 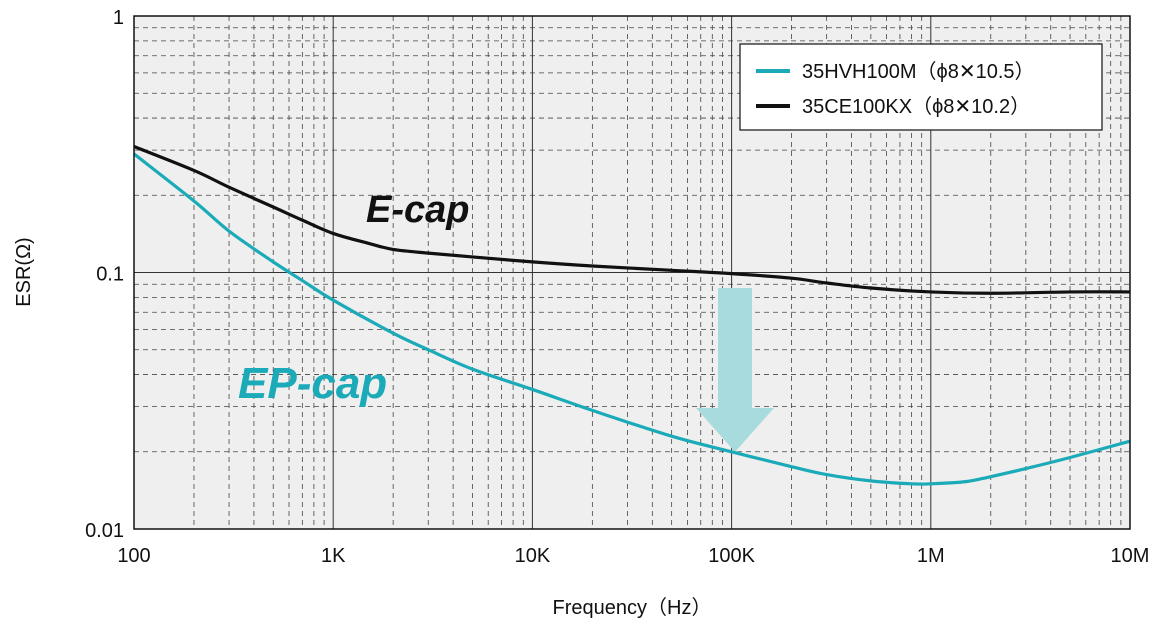 I want to click on x-tick-label: 10M, so click(x=1130, y=556).